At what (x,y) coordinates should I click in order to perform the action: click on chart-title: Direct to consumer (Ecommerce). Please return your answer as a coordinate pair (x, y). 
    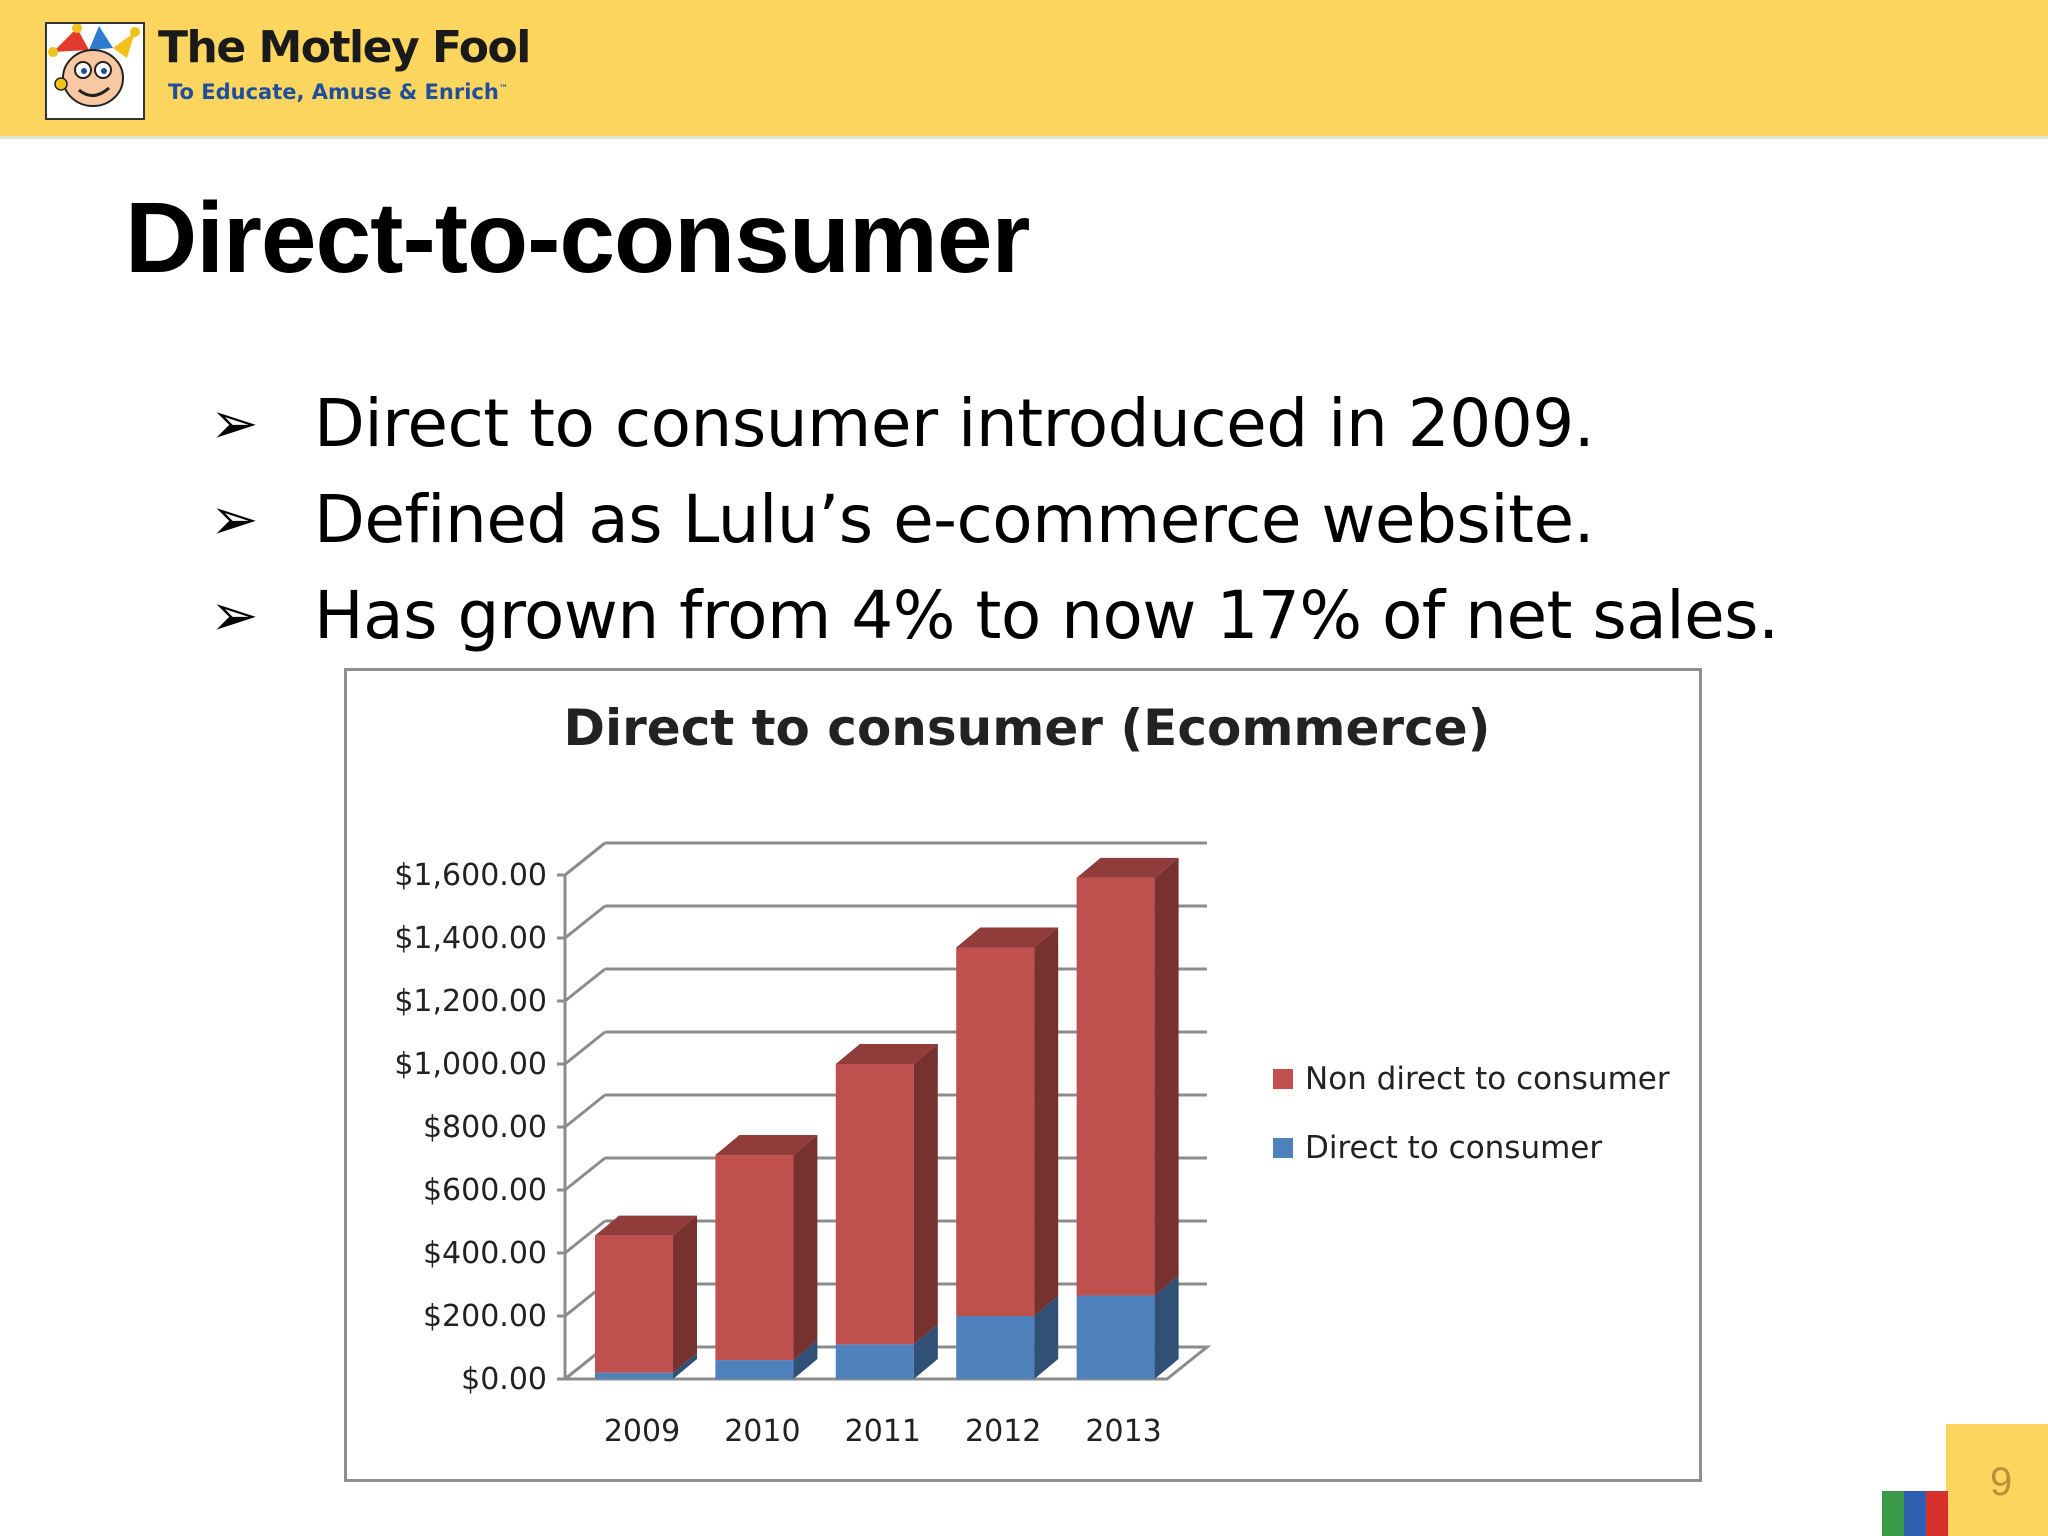
    Looking at the image, I should click on (1026, 728).